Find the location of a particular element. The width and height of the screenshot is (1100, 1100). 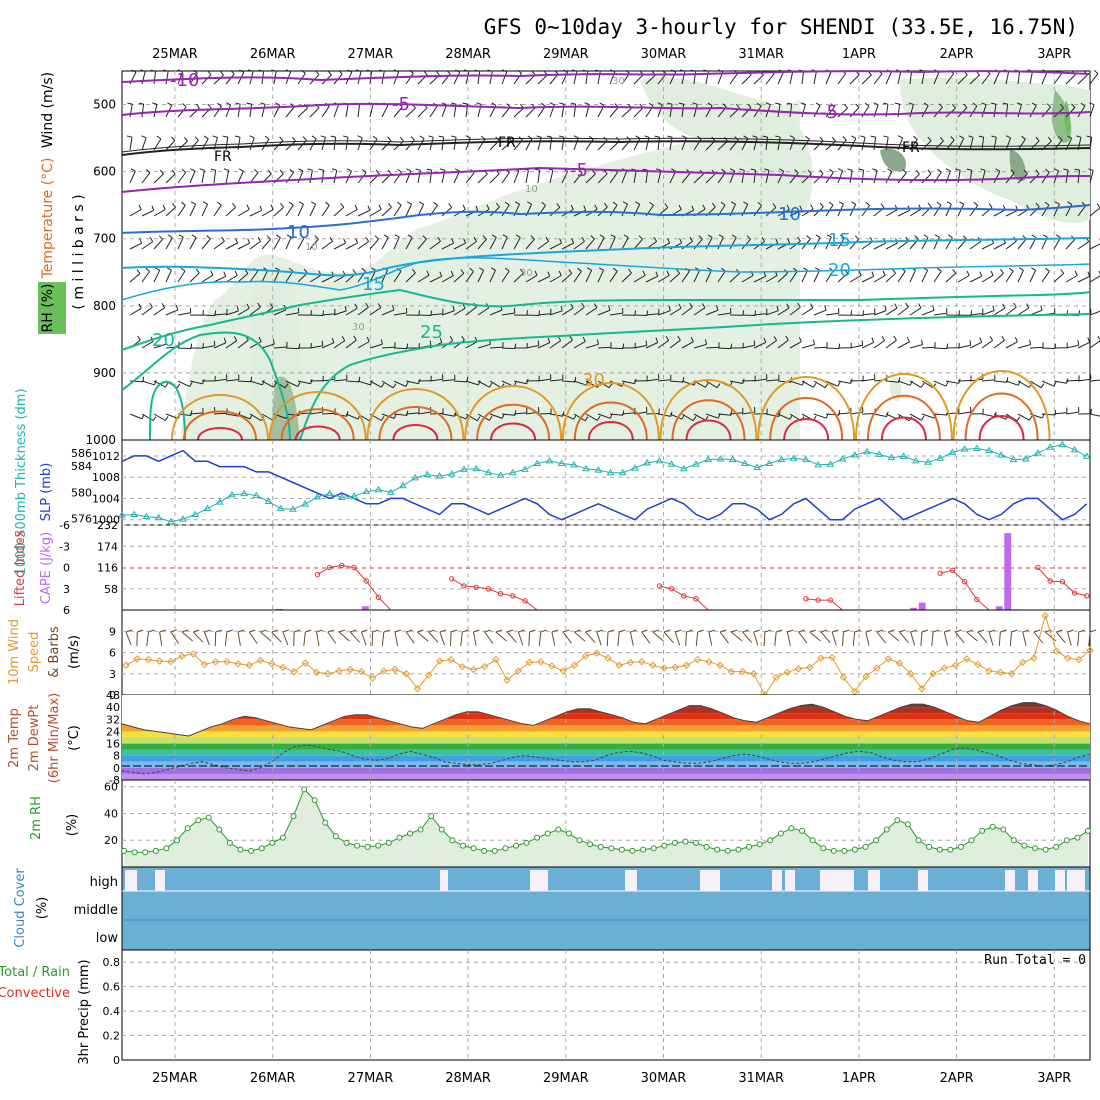

temp-band is located at coordinates (606, 758).